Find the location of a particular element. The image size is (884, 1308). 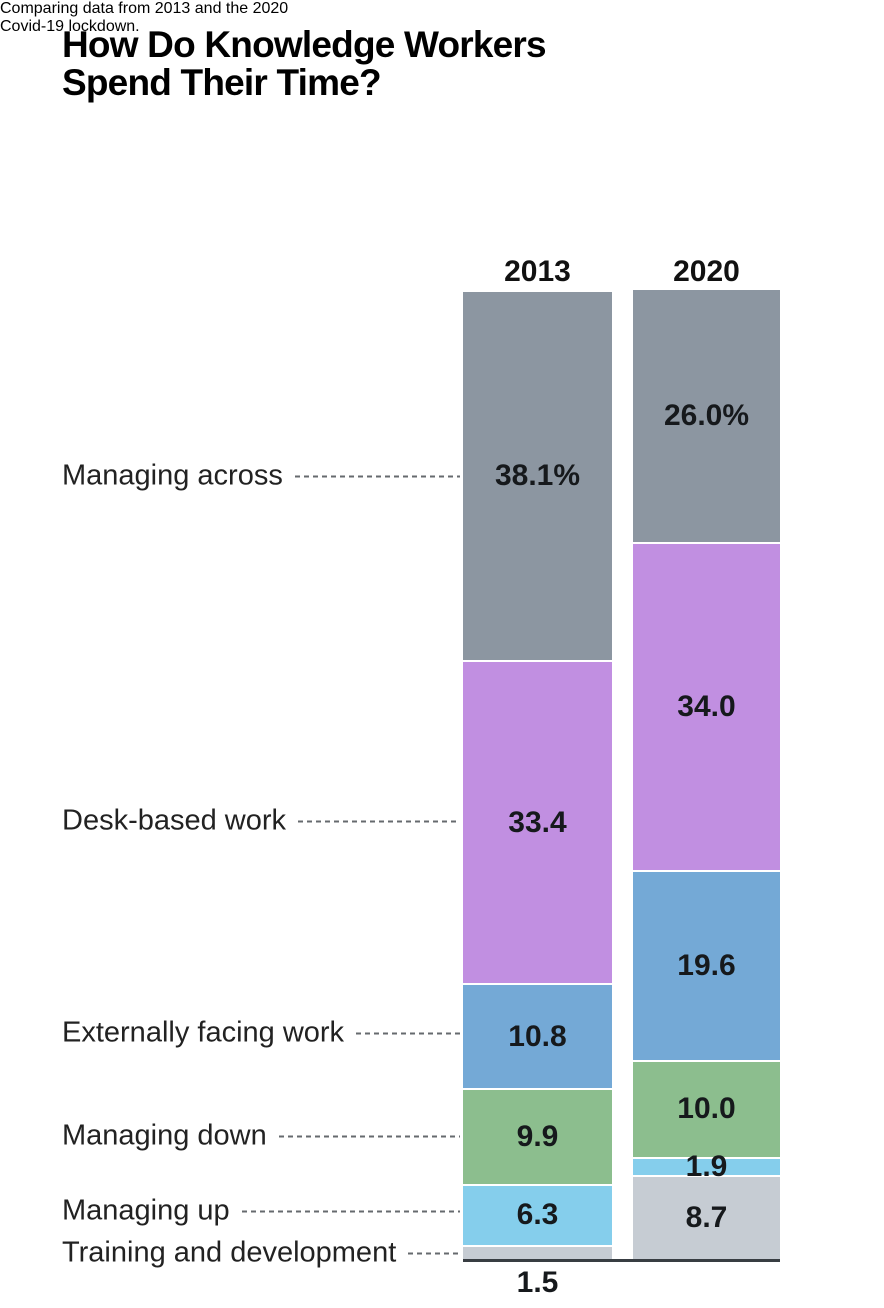

column-header-2013: 2013 is located at coordinates (537, 271).